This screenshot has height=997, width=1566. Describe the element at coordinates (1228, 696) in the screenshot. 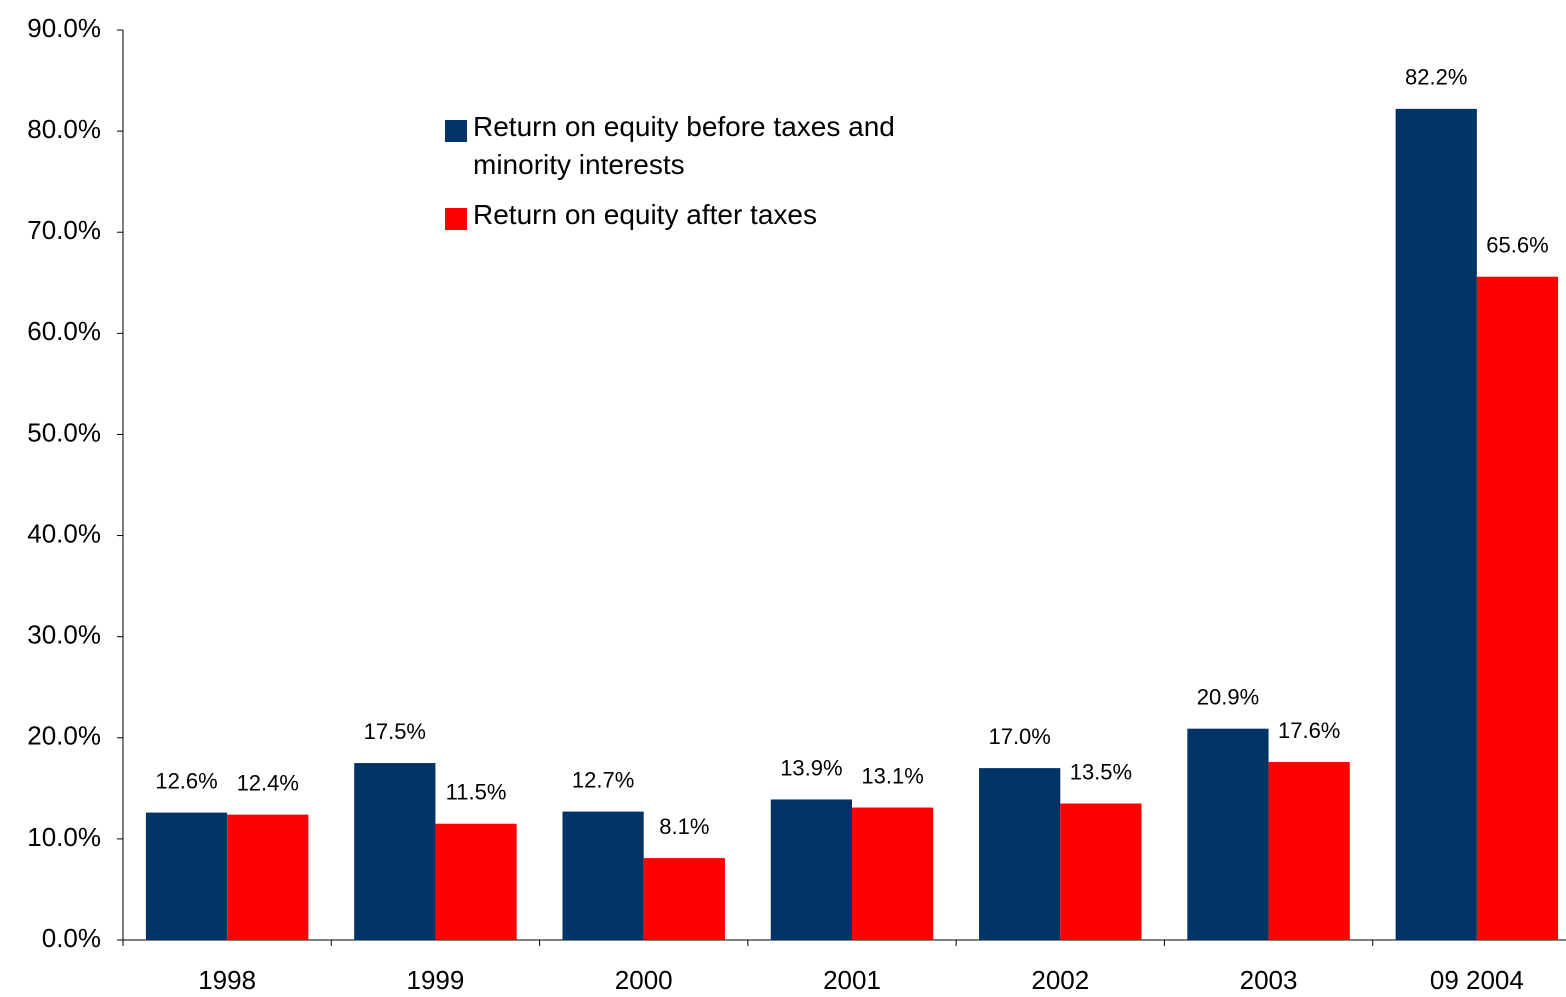

I see `data-label: 20.9%` at that location.